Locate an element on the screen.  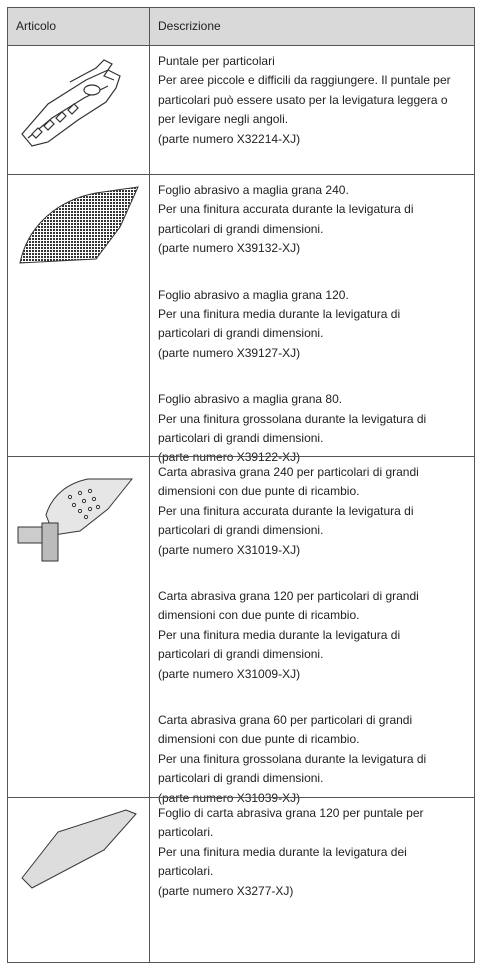
header-row: Articolo Descrizione is located at coordinates (241, 26).